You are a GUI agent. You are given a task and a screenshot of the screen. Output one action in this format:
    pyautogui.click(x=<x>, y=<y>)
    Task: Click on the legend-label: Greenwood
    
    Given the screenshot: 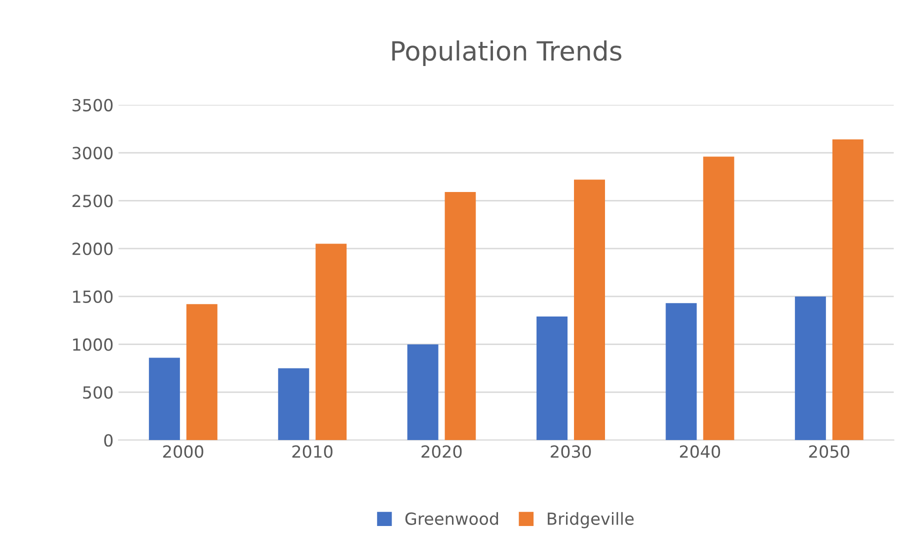 What is the action you would take?
    pyautogui.click(x=451, y=519)
    